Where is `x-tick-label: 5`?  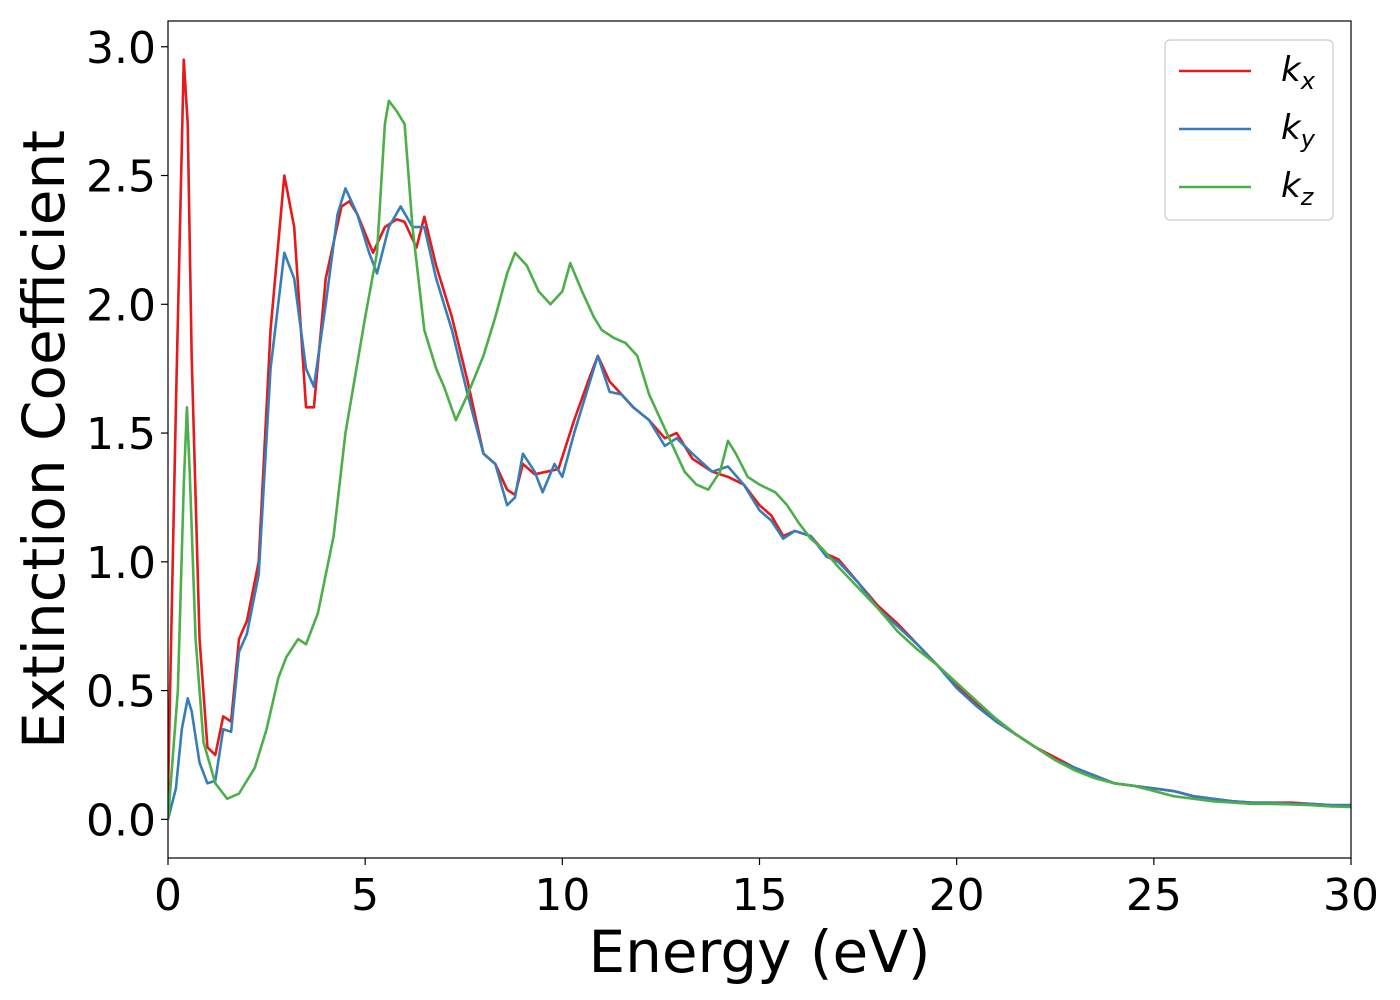
x-tick-label: 5 is located at coordinates (365, 895).